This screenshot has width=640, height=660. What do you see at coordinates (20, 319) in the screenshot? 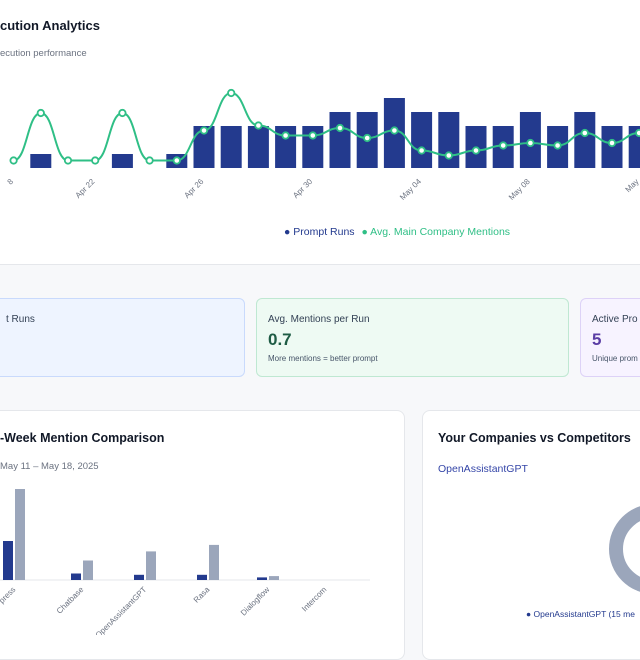
I see `stat-label: t Runs` at bounding box center [20, 319].